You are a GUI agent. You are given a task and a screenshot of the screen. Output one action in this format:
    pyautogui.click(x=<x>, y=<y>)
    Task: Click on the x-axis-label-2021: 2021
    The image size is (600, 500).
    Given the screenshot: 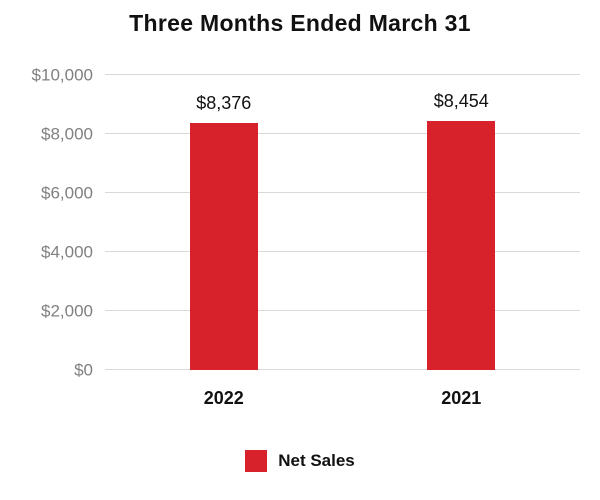 What is the action you would take?
    pyautogui.click(x=461, y=398)
    